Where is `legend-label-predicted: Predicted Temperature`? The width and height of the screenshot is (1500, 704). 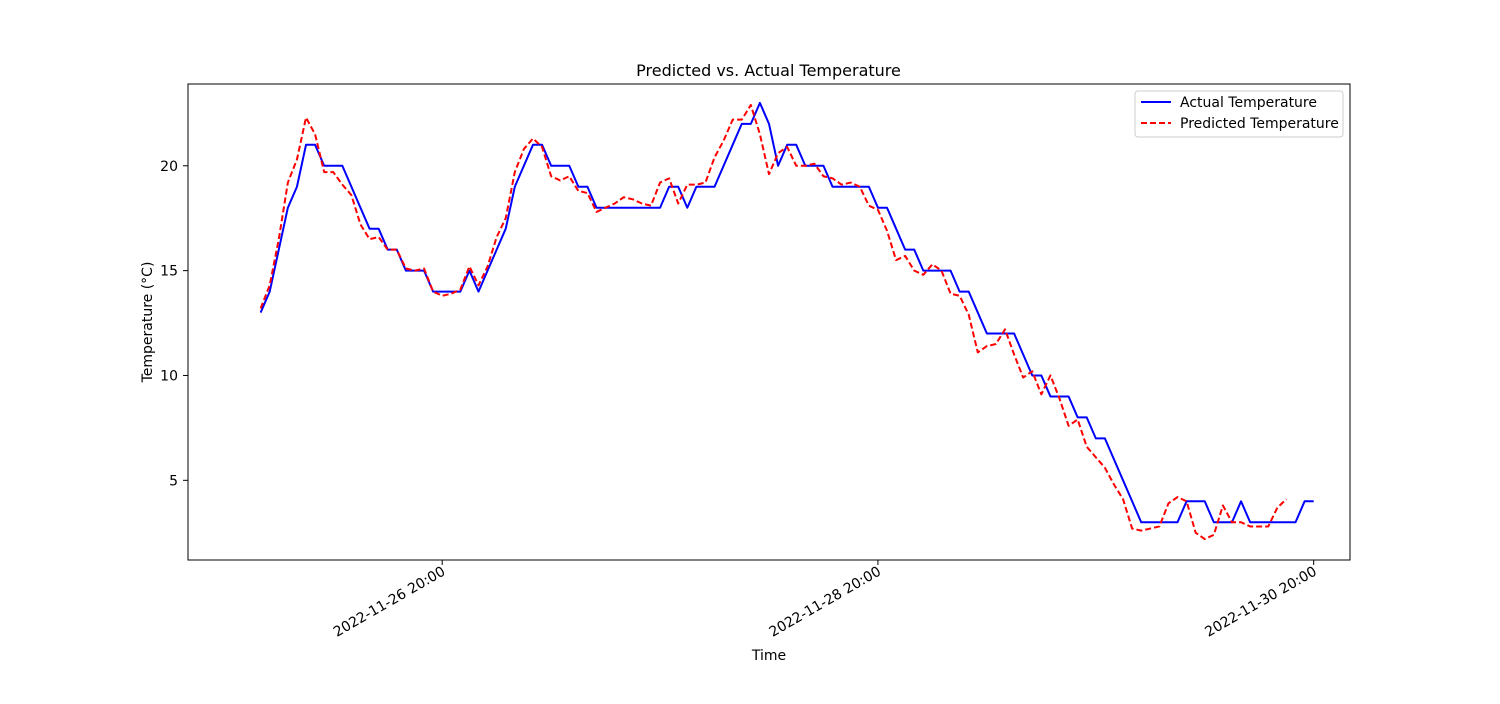 legend-label-predicted: Predicted Temperature is located at coordinates (1259, 124).